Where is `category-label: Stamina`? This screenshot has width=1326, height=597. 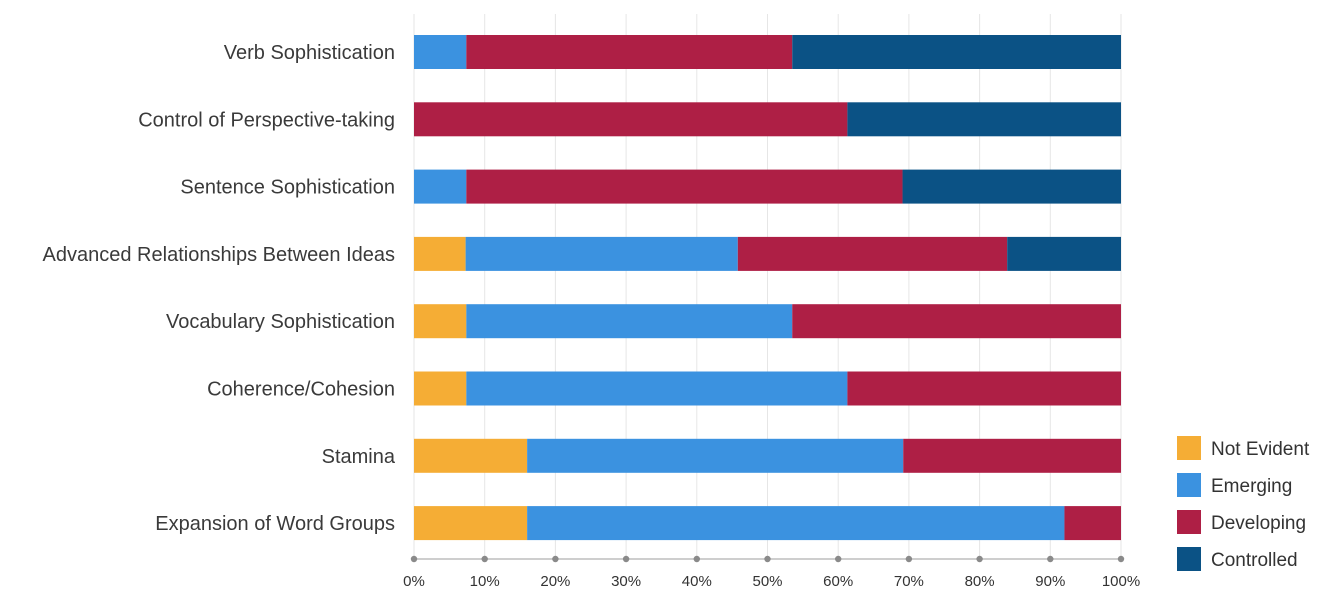 category-label: Stamina is located at coordinates (359, 457).